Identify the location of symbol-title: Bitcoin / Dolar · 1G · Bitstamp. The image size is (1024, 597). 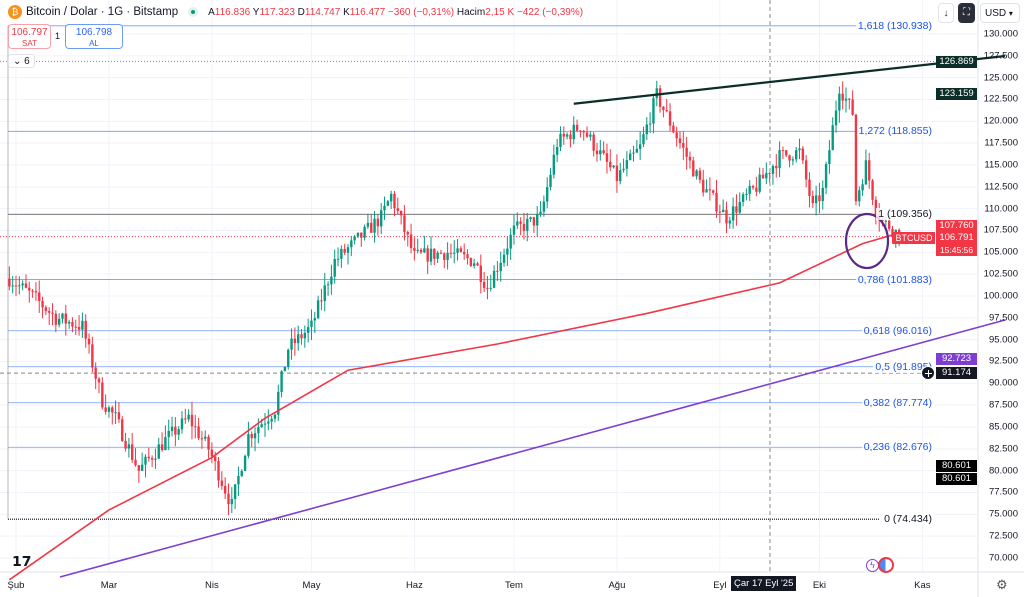
(102, 12).